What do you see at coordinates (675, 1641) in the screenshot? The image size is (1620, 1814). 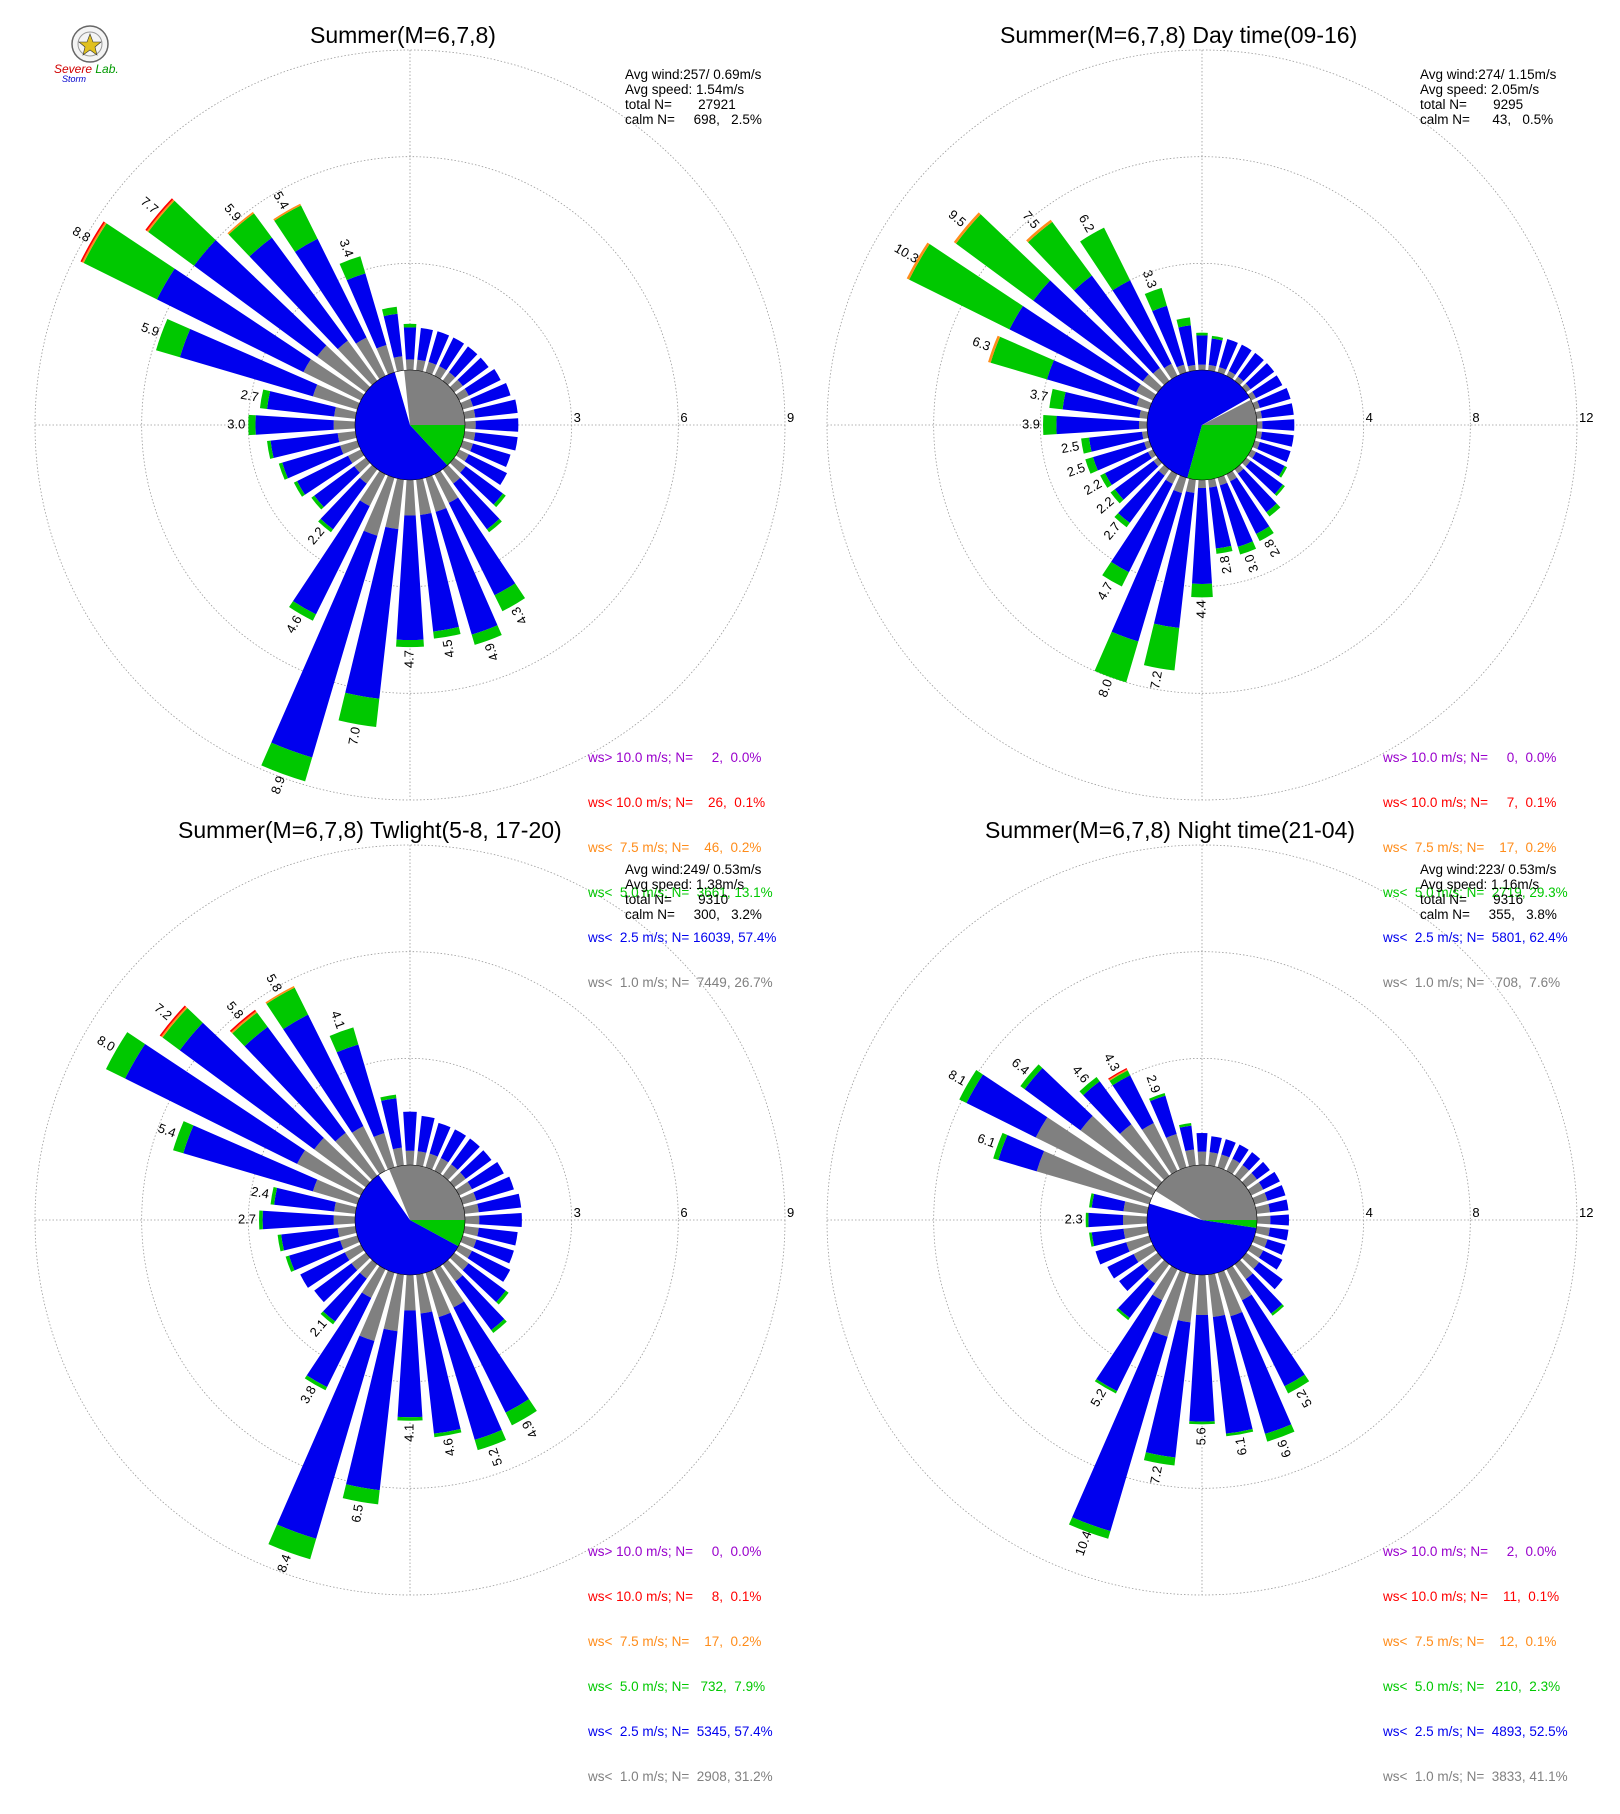 I see `legend-item: ws< 7.5 m/s; N= 17, 0.2%` at bounding box center [675, 1641].